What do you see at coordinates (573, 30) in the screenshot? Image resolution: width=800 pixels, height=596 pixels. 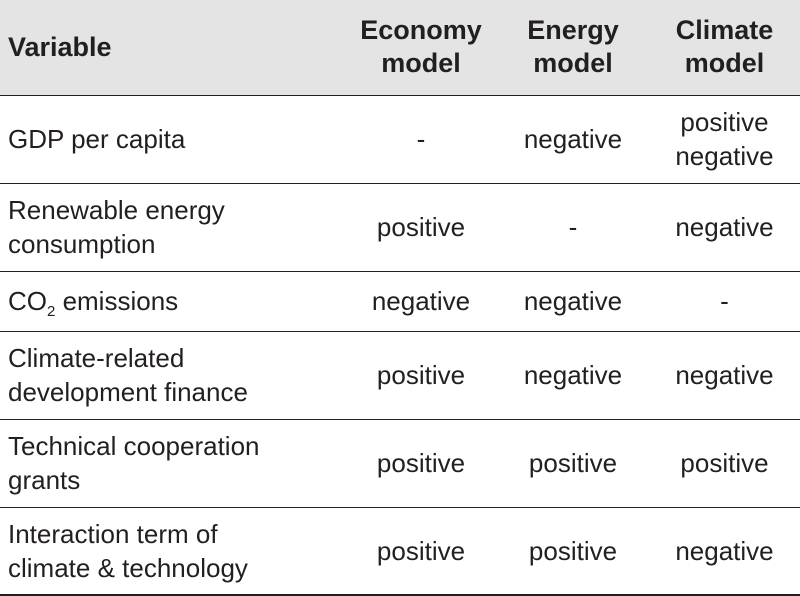 I see `header-energy-line1: Energy` at bounding box center [573, 30].